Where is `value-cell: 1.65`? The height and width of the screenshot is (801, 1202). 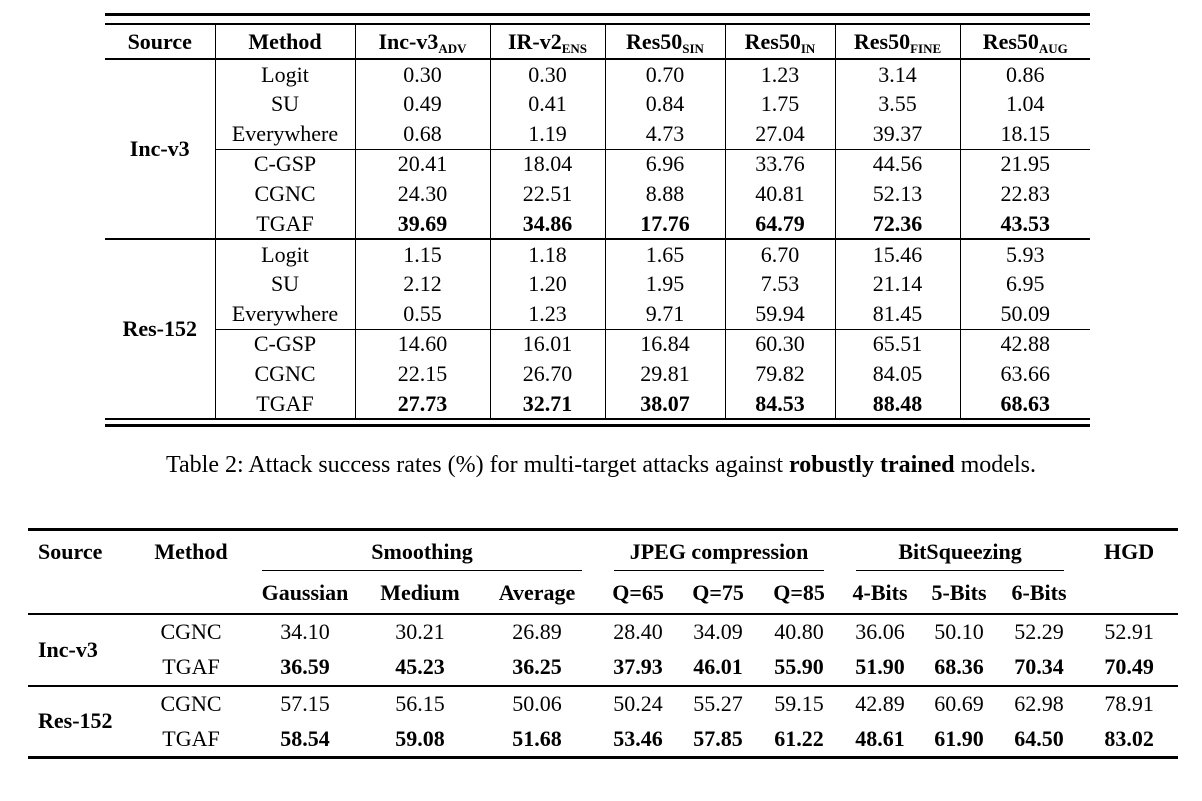 value-cell: 1.65 is located at coordinates (664, 253).